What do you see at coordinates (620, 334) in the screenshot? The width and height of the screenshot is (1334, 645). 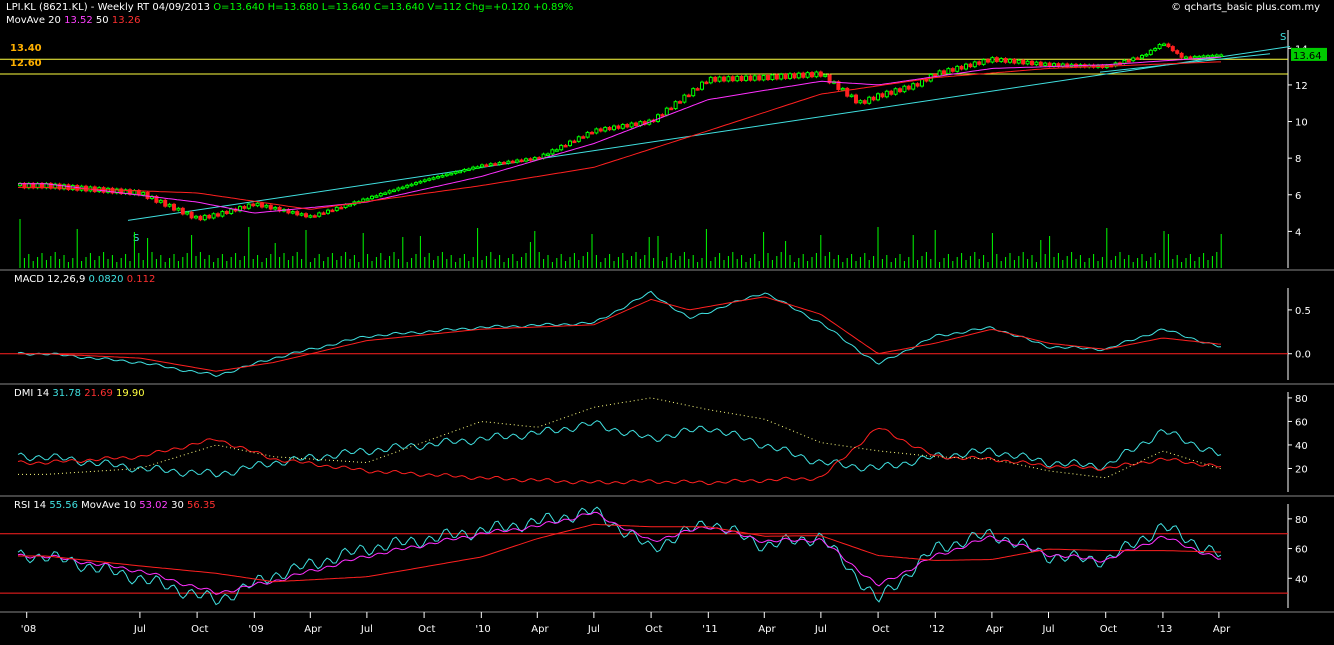 I see `macd-signal-line` at bounding box center [620, 334].